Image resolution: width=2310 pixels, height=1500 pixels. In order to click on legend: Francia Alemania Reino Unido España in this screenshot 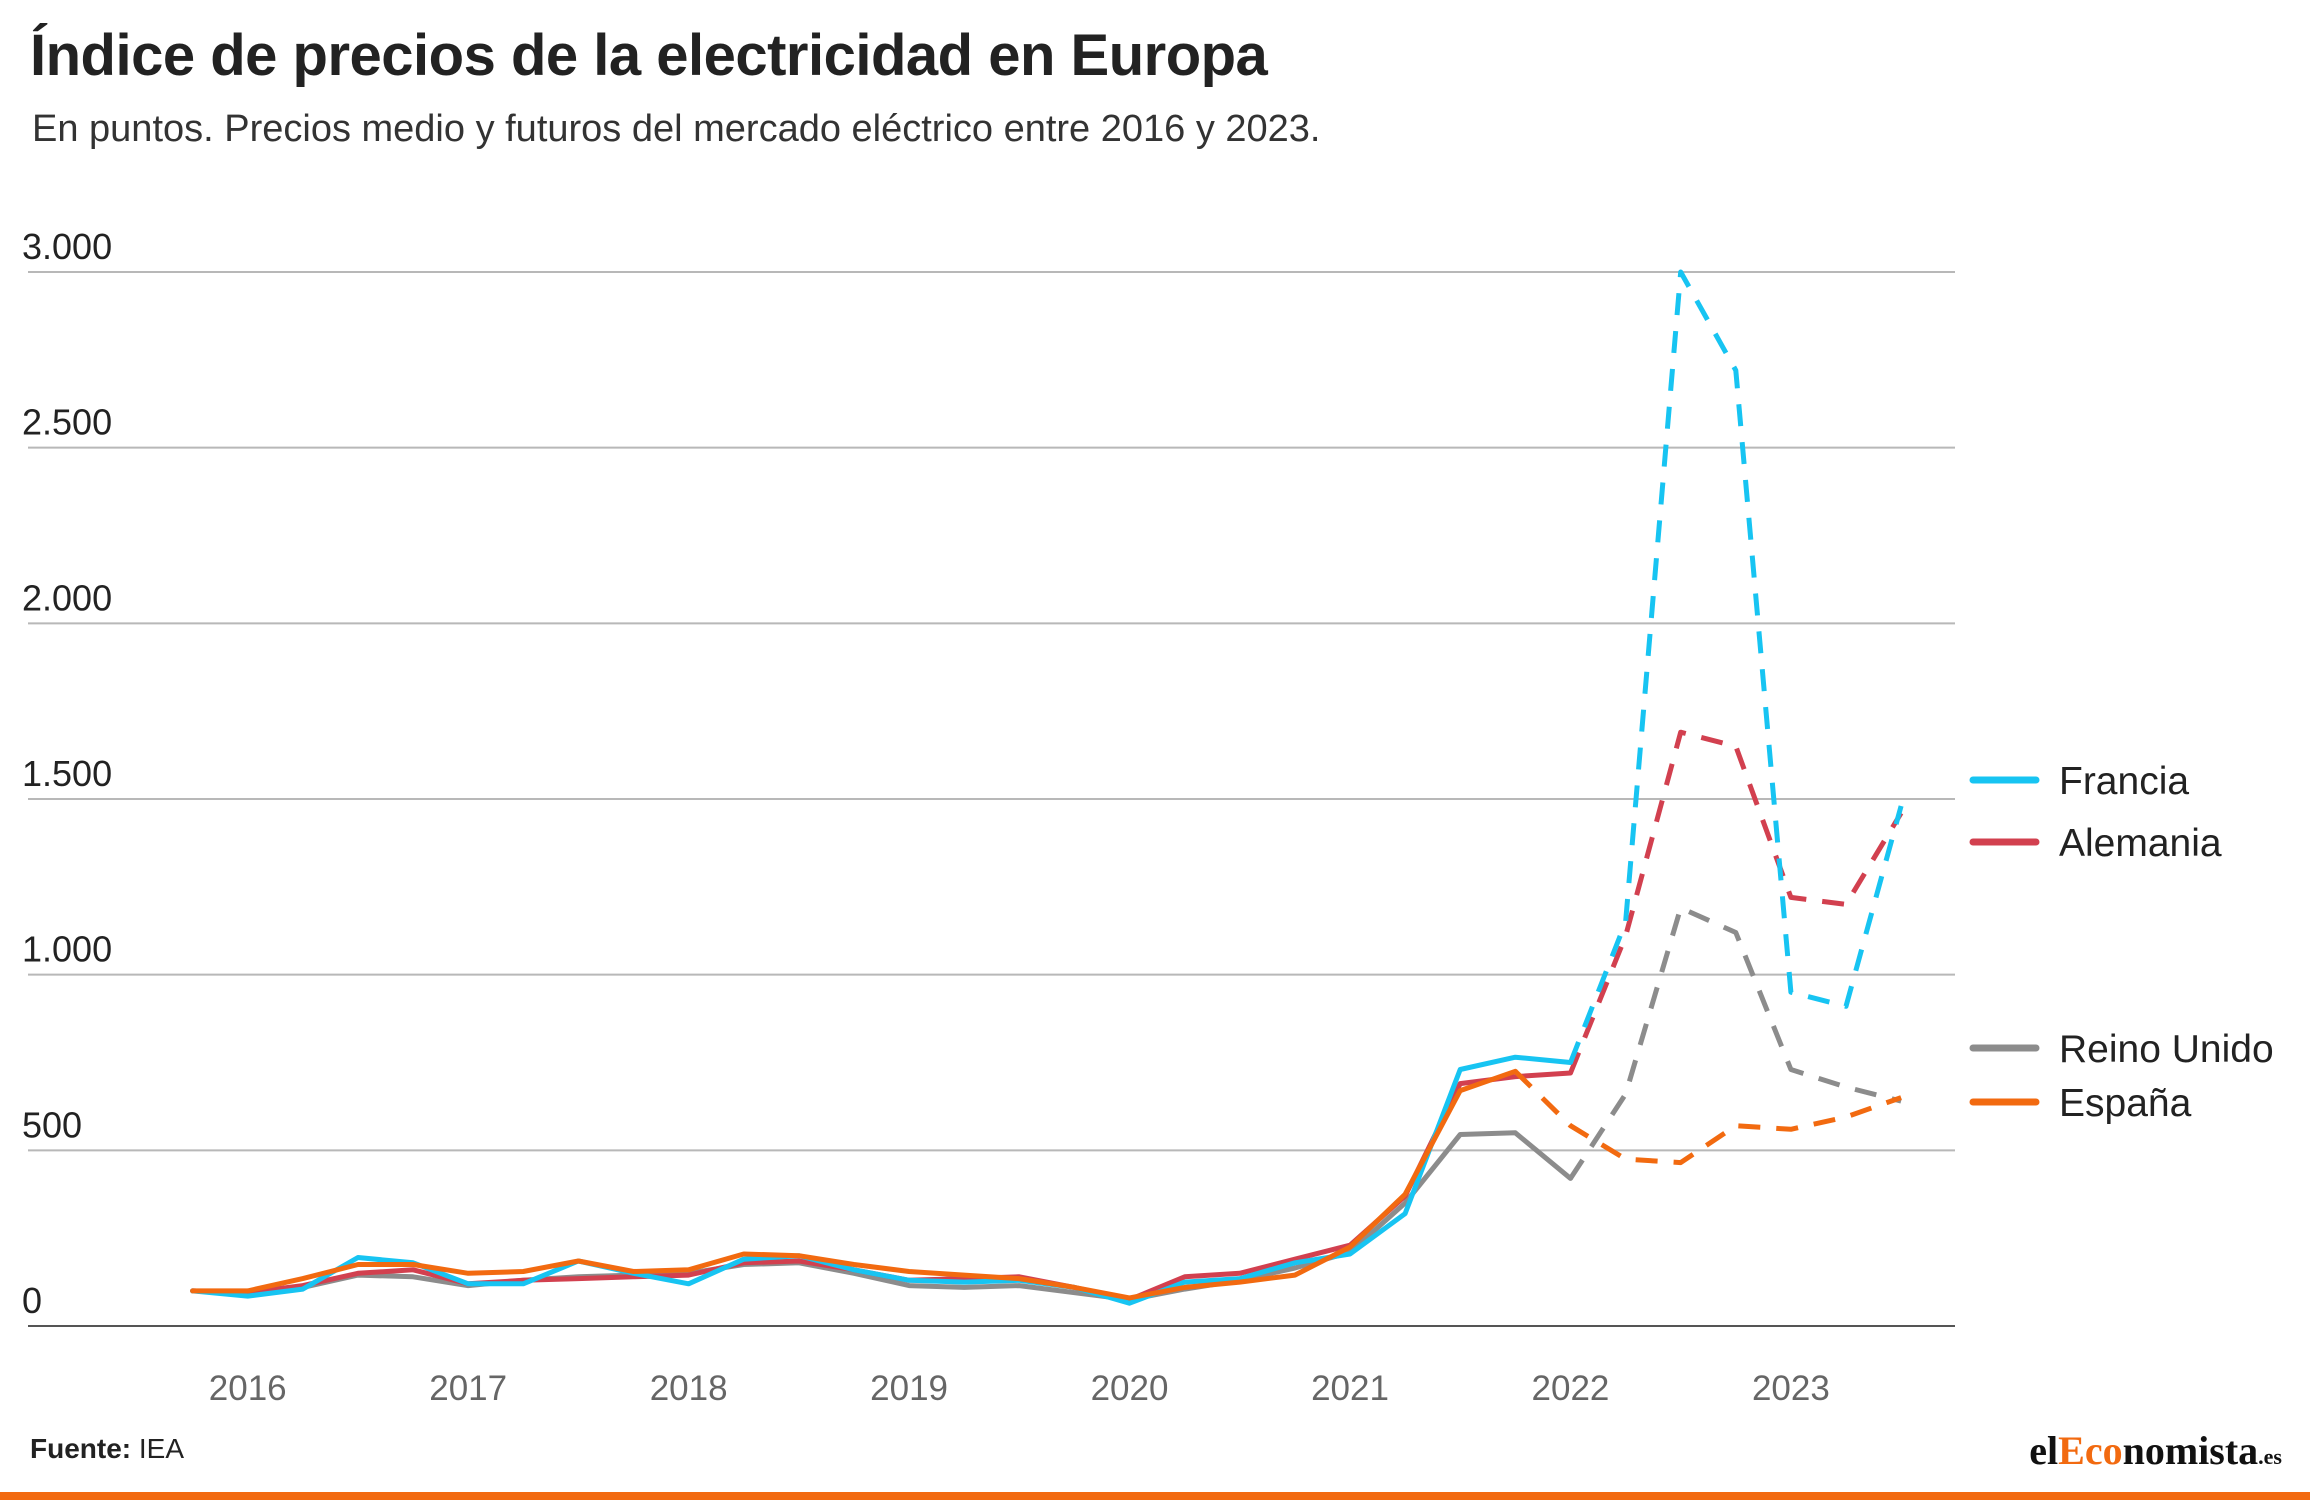, I will do `click(2121, 942)`.